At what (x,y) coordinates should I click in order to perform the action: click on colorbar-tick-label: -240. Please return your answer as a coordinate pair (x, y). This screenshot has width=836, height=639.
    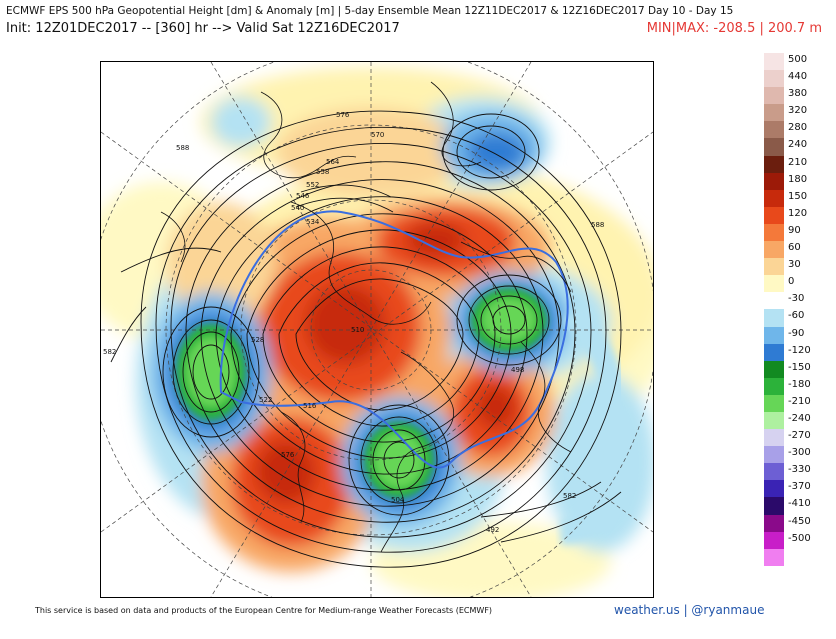
    Looking at the image, I should click on (799, 418).